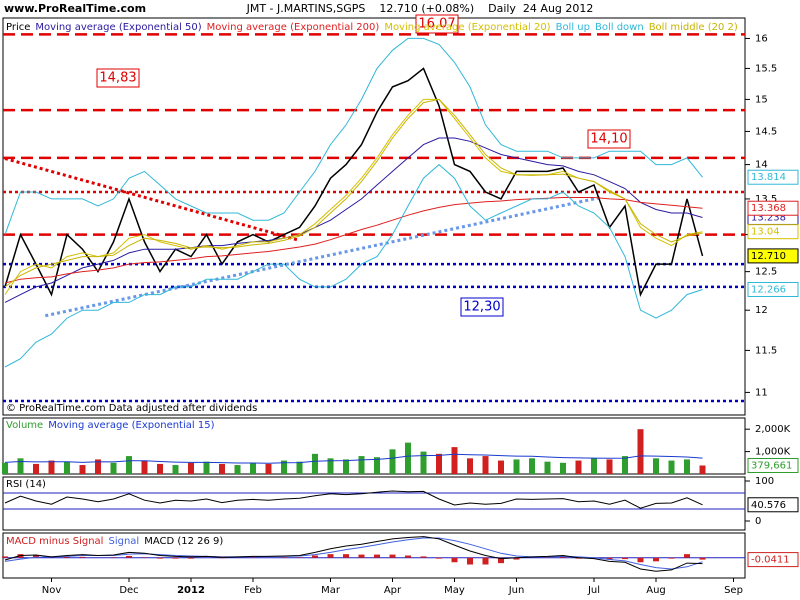  Describe the element at coordinates (54, 541) in the screenshot. I see `legend-entry: MACD minus Signal` at that location.